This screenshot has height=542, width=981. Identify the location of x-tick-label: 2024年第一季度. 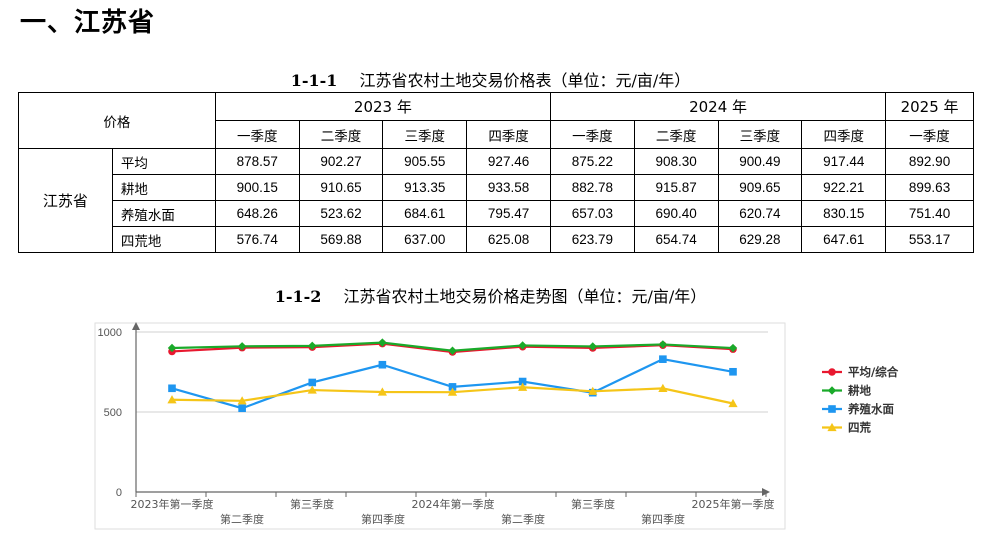
(453, 504).